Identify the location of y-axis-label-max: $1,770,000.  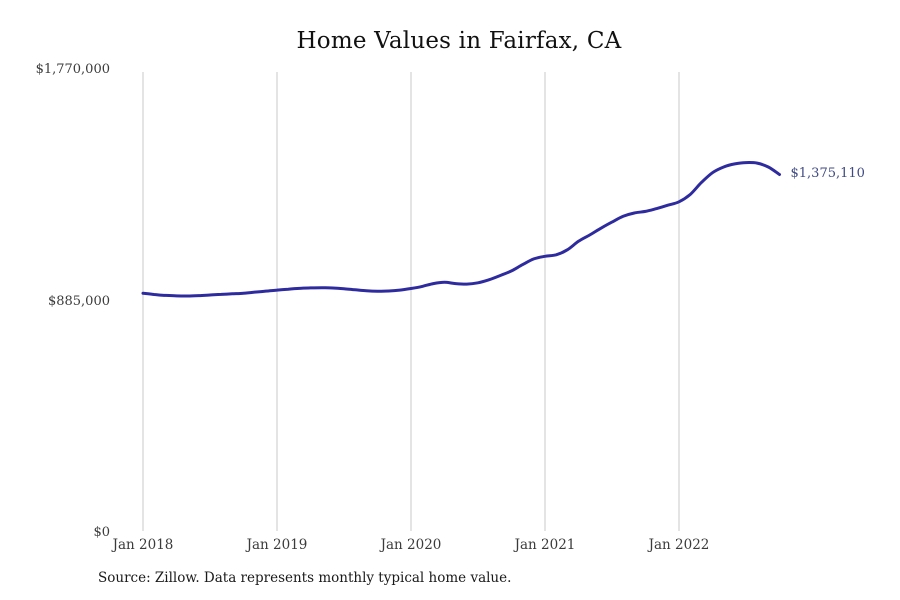
(72, 69).